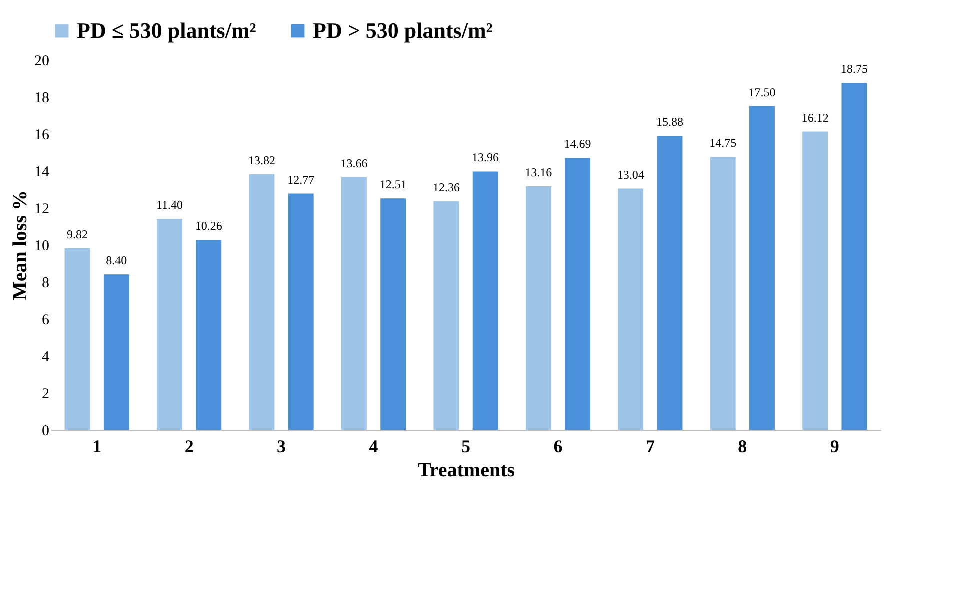 The height and width of the screenshot is (589, 977). What do you see at coordinates (762, 92) in the screenshot?
I see `data-label: 17.50` at bounding box center [762, 92].